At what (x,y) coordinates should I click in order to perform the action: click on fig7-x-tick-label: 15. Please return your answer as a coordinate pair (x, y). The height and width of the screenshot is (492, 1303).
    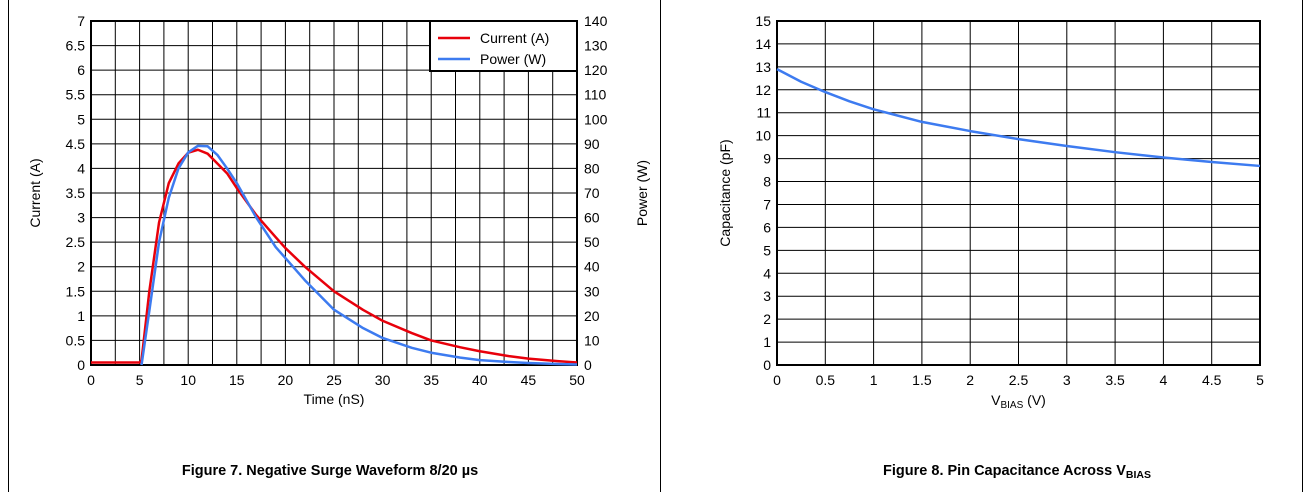
    Looking at the image, I should click on (237, 380).